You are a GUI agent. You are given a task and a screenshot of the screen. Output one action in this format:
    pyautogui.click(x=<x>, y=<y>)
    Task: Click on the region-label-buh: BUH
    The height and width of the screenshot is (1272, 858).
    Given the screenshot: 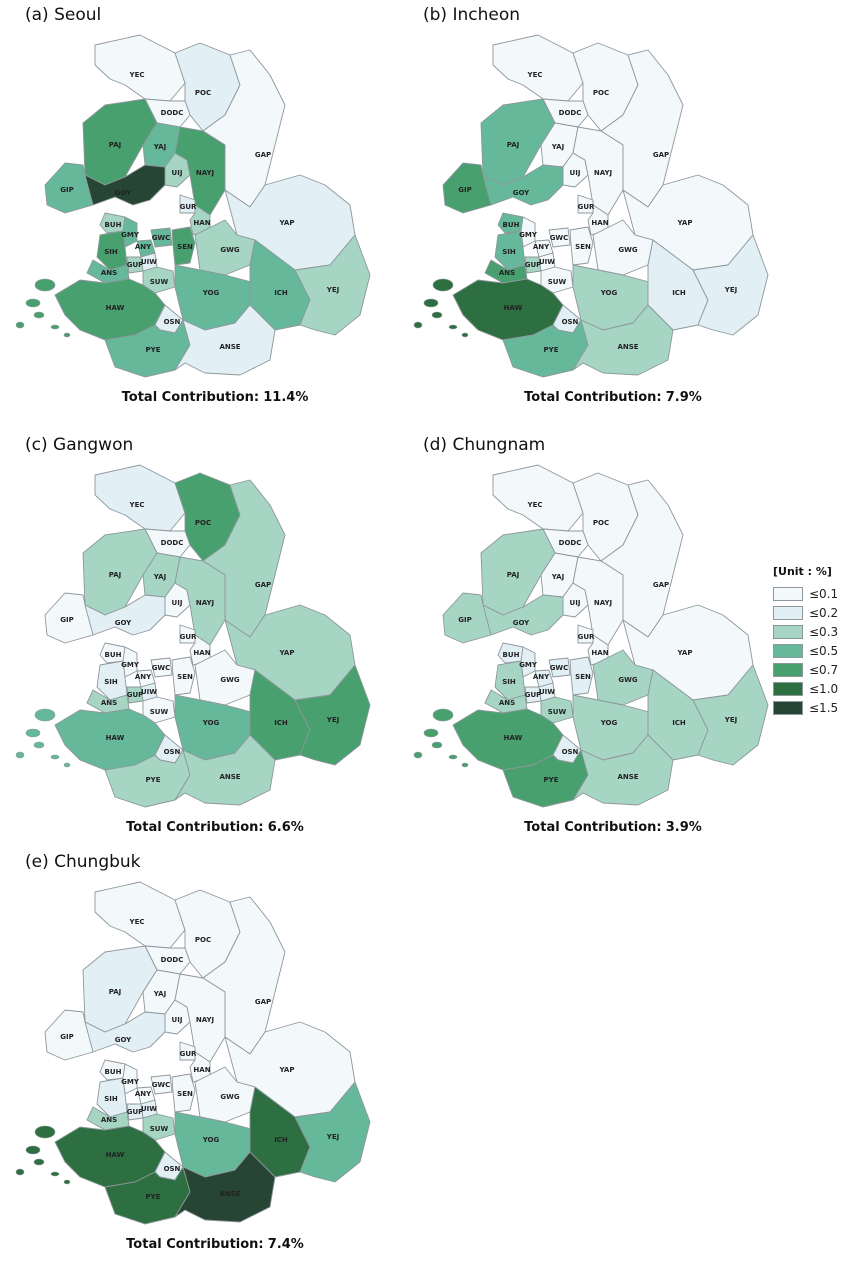 What is the action you would take?
    pyautogui.click(x=113, y=655)
    